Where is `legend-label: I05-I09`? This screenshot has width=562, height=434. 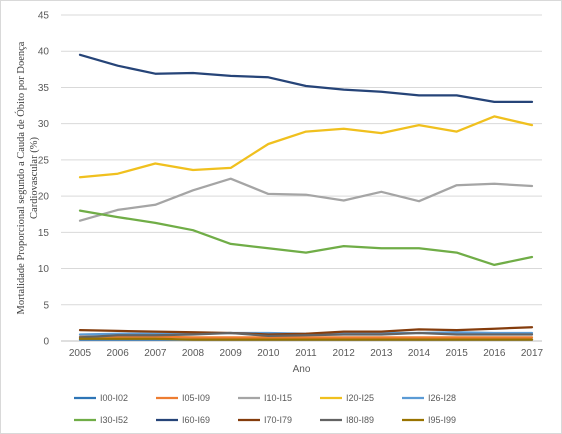 legend-label: I05-I09 is located at coordinates (196, 398).